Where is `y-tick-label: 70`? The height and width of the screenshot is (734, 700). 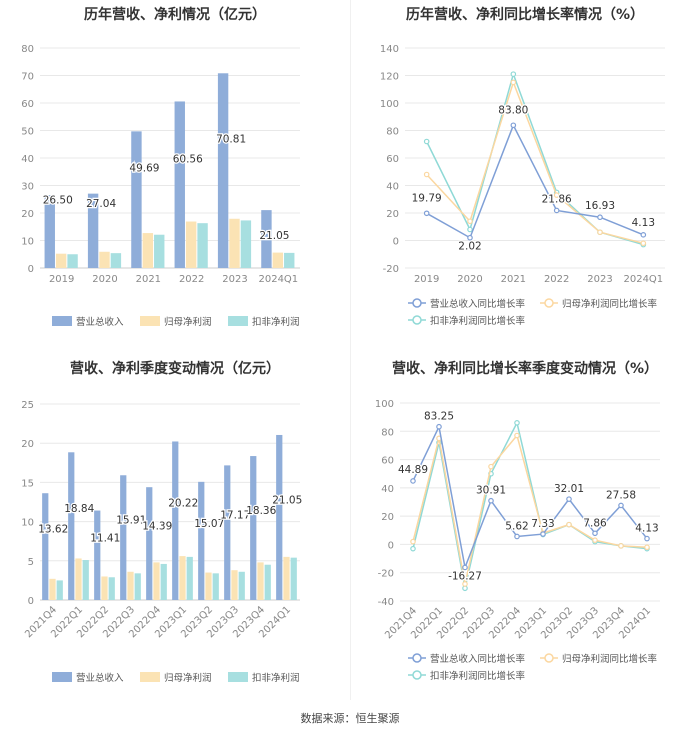
y-tick-label: 70 is located at coordinates (27, 77).